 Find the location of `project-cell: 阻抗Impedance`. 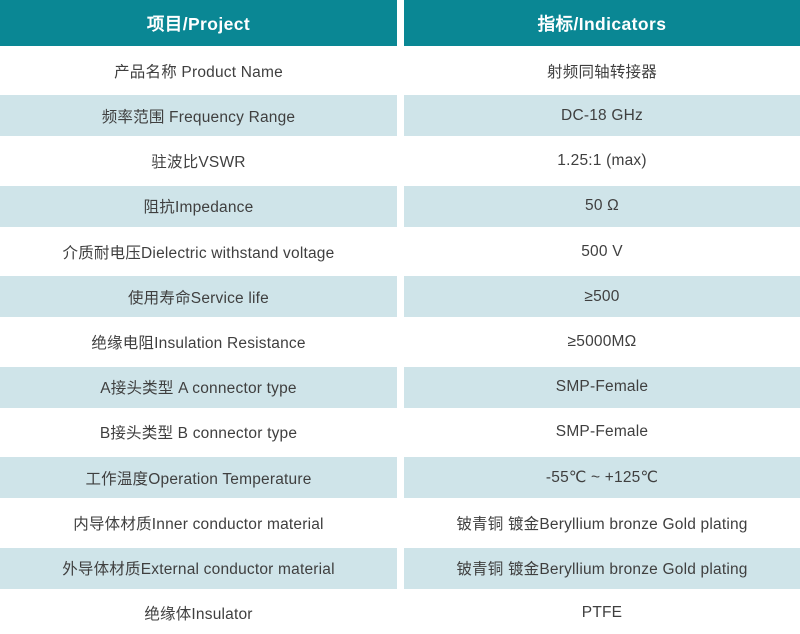

project-cell: 阻抗Impedance is located at coordinates (198, 206).